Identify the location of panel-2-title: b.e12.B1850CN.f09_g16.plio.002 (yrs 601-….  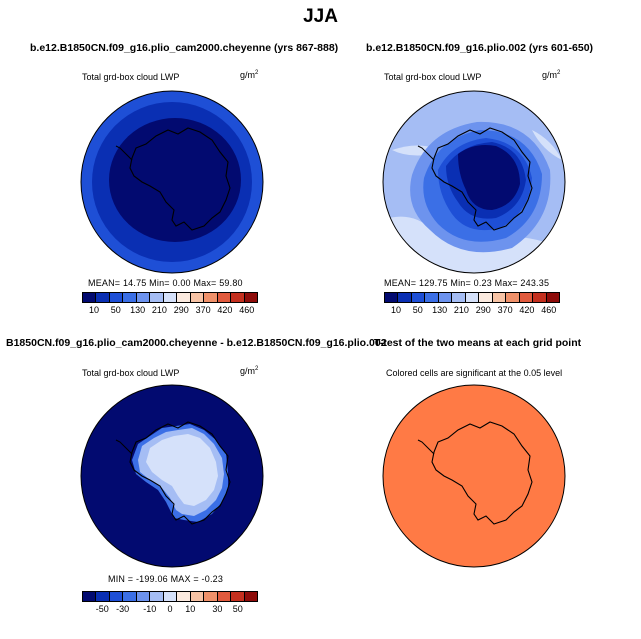
(480, 48).